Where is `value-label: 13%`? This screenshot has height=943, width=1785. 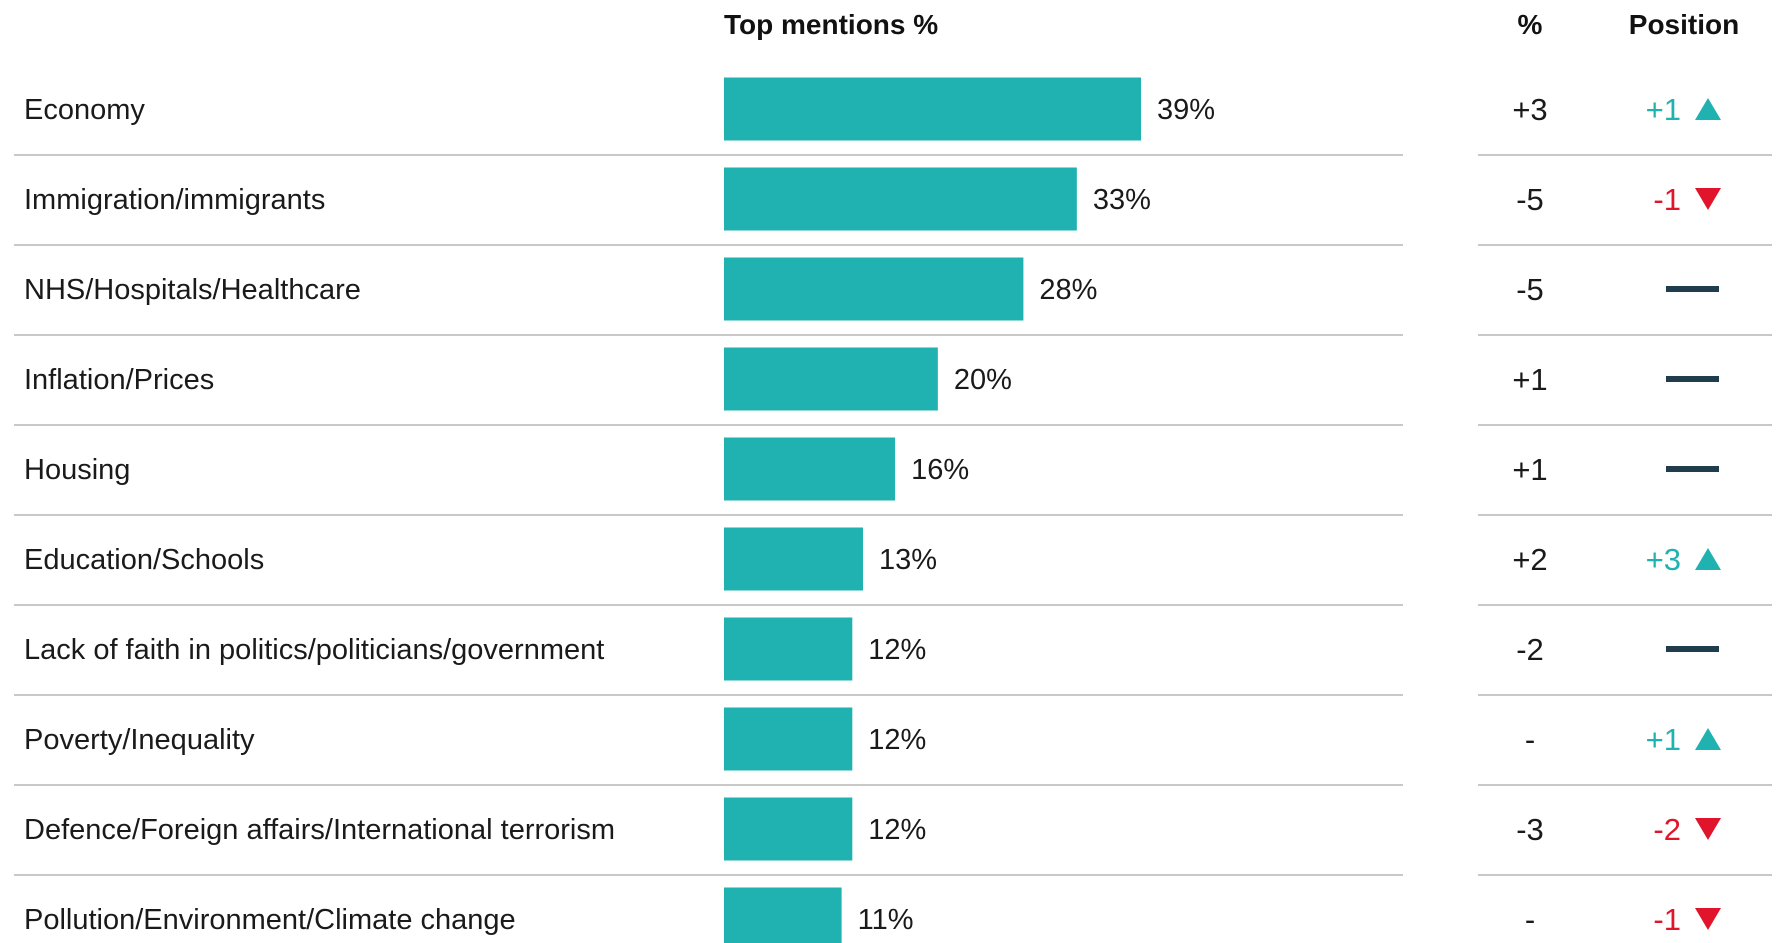
value-label: 13% is located at coordinates (908, 560).